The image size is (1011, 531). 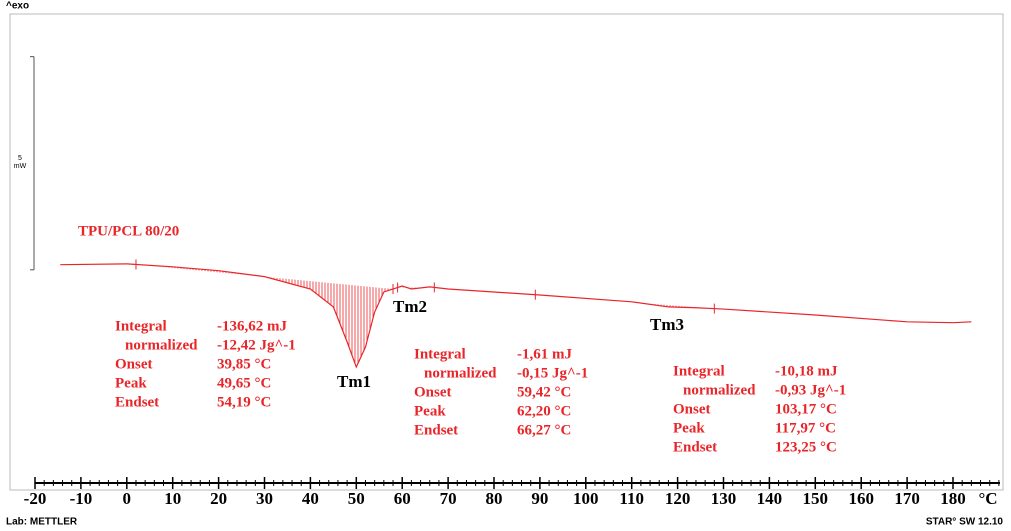 I want to click on result-value: 49,65 °C, so click(x=244, y=383).